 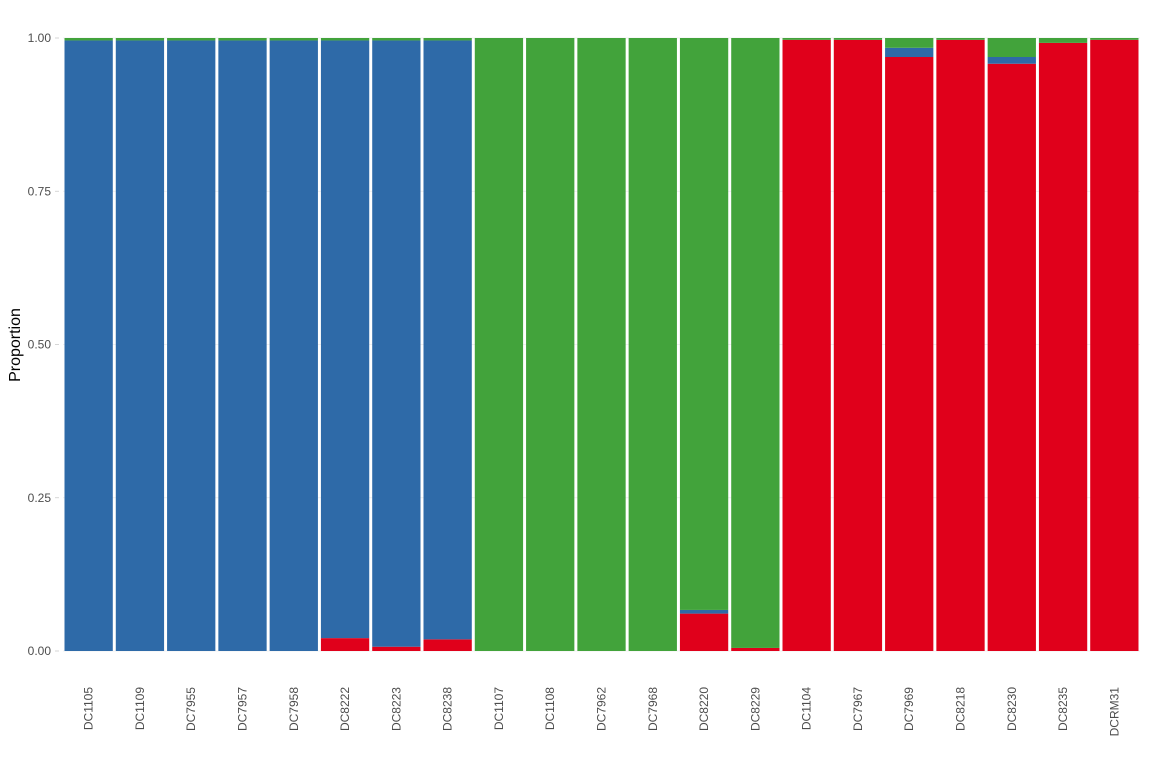 What do you see at coordinates (15, 345) in the screenshot?
I see `y-axis-title: Proportion` at bounding box center [15, 345].